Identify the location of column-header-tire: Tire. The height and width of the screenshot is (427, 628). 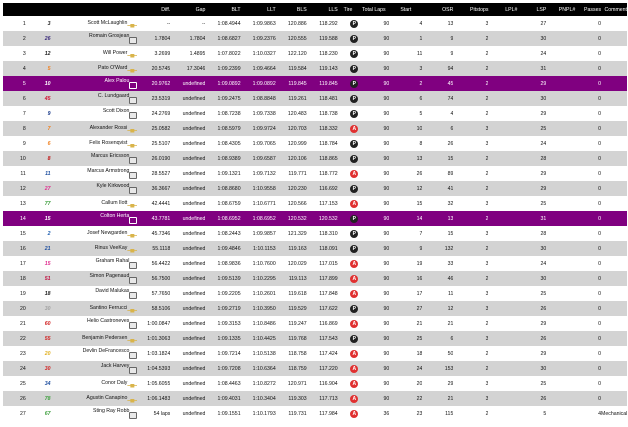
(348, 9).